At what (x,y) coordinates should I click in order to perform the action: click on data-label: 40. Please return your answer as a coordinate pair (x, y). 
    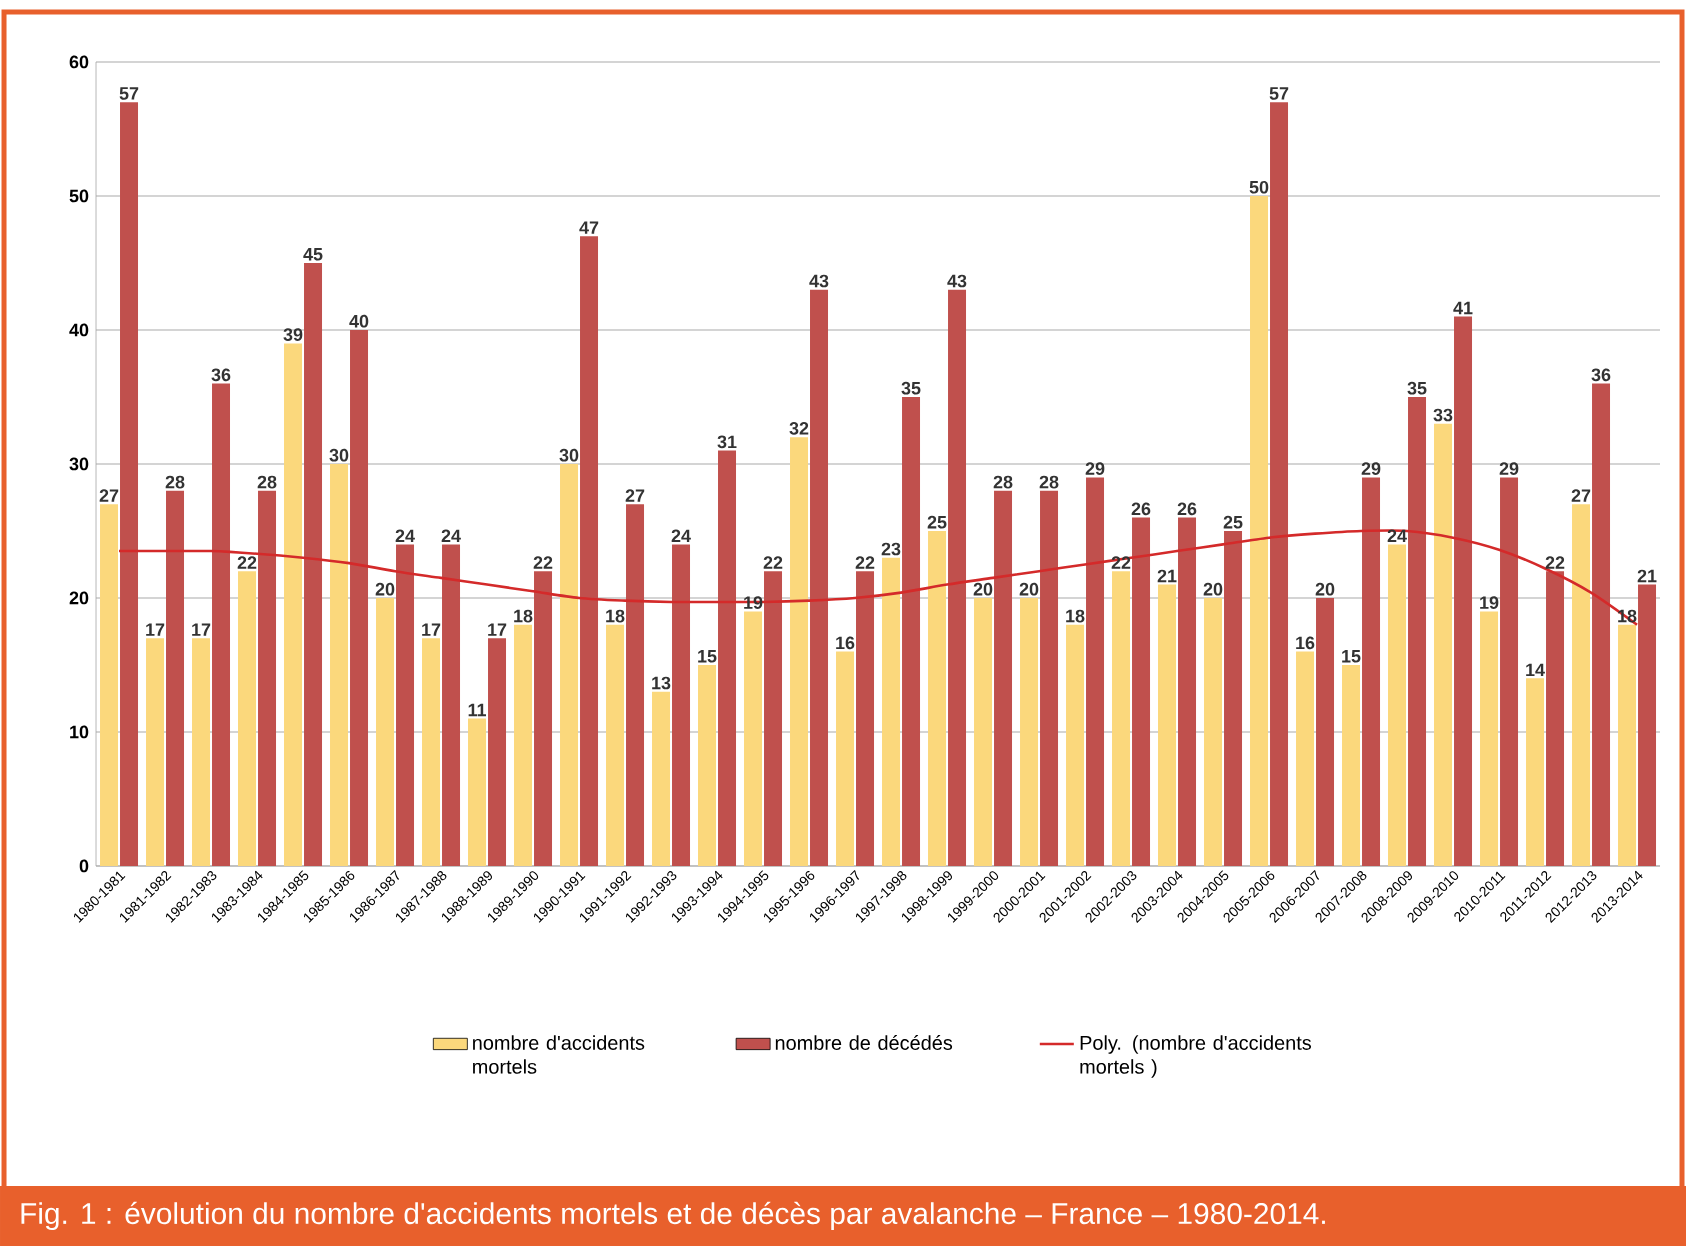
    Looking at the image, I should click on (359, 321).